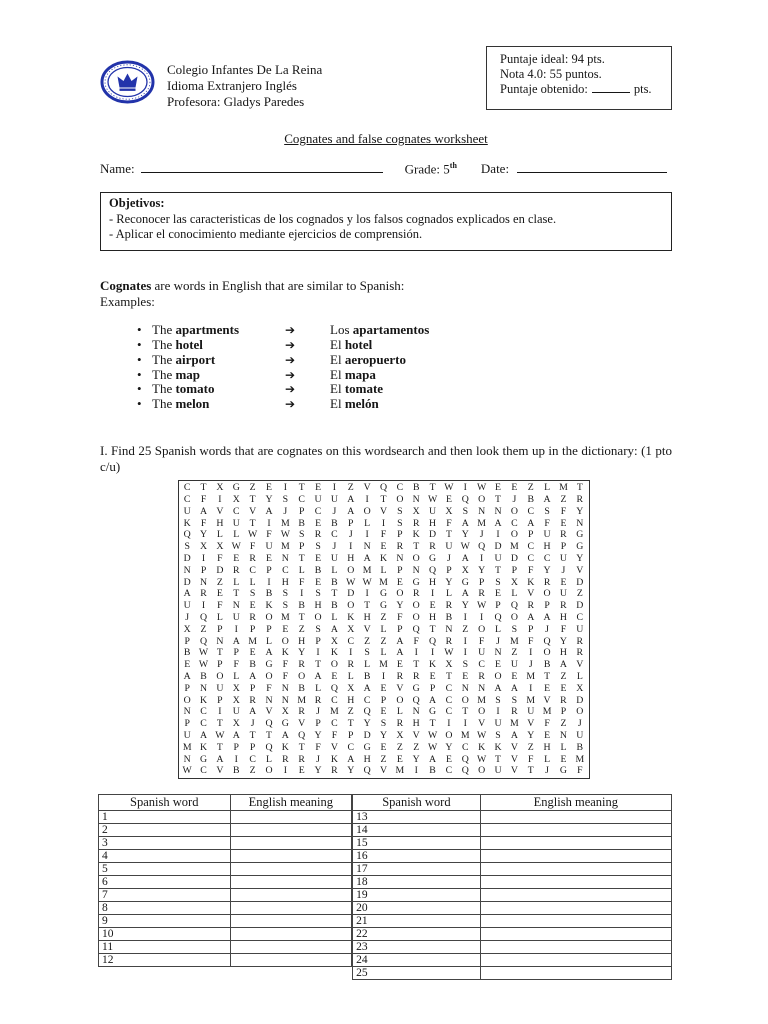  Describe the element at coordinates (367, 606) in the screenshot. I see `wordsearch-letter: T` at that location.